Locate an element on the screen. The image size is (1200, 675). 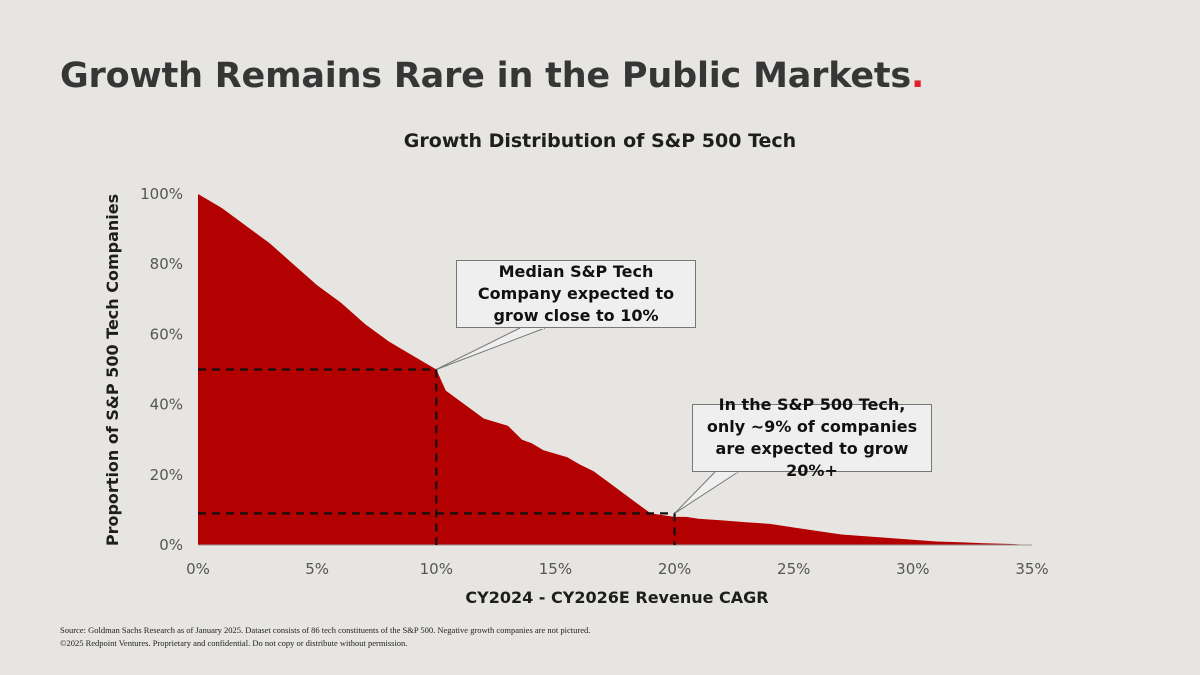
y-tick-label: 60% is located at coordinates (166, 334).